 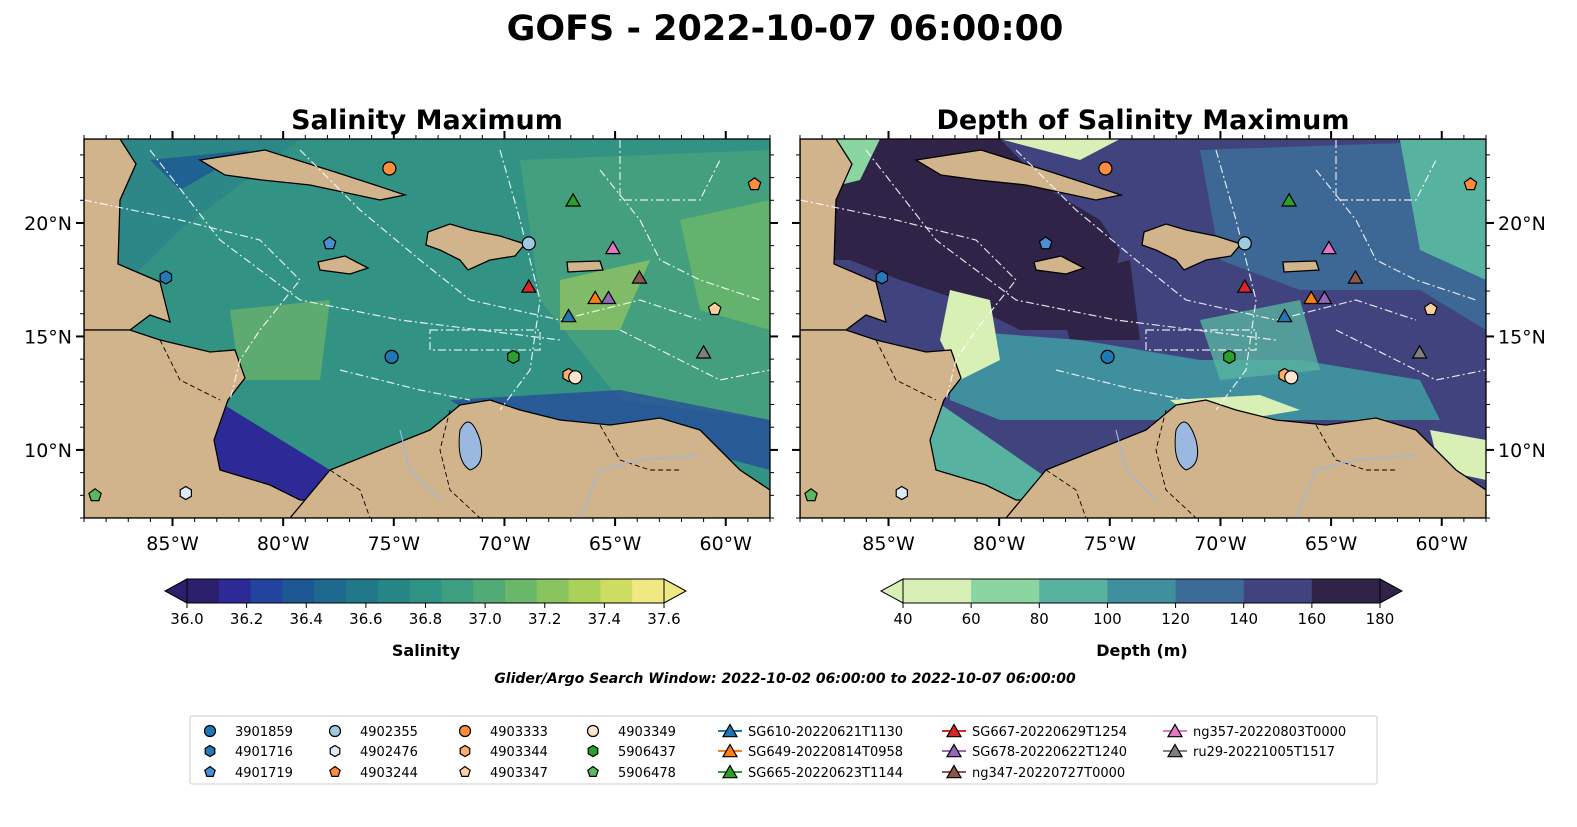 What do you see at coordinates (1380, 619) in the screenshot?
I see `colorbar-tick-label: 180` at bounding box center [1380, 619].